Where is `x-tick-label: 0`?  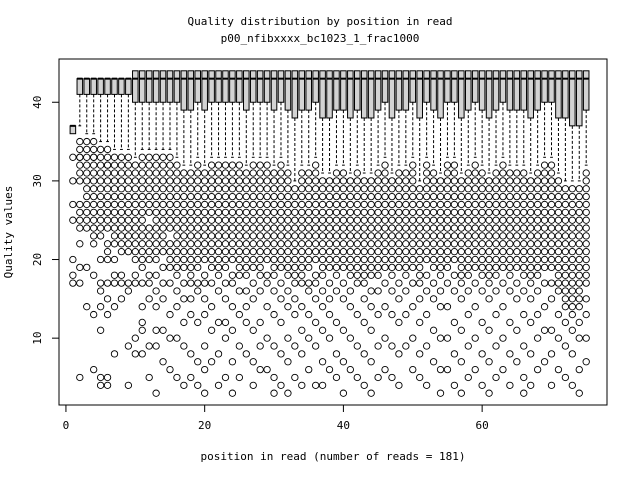
x-tick-label: 0 is located at coordinates (66, 425).